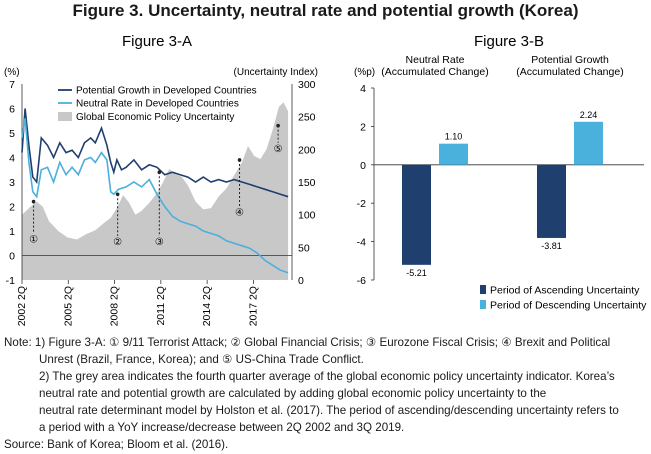 Image resolution: width=651 pixels, height=454 pixels. What do you see at coordinates (363, 166) in the screenshot?
I see `y-tick-label: 0` at bounding box center [363, 166].